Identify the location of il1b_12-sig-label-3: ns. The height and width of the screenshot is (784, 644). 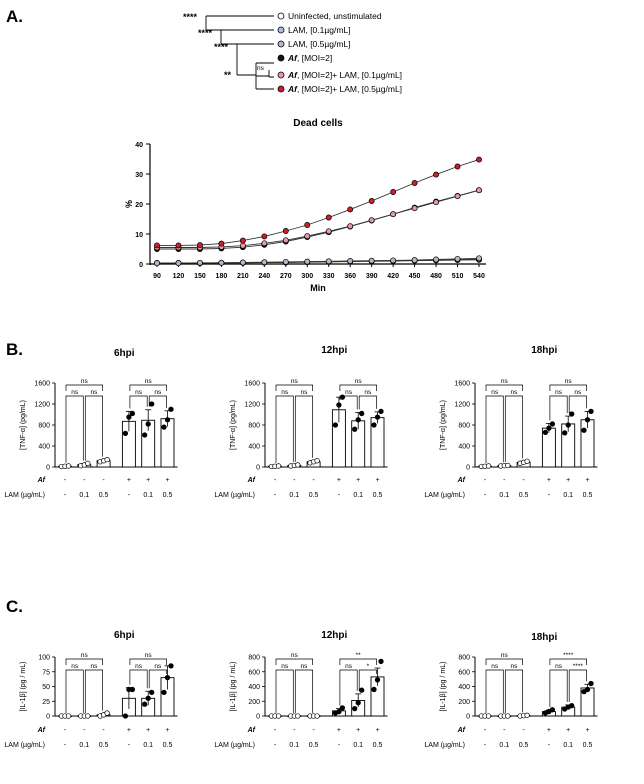
(349, 666).